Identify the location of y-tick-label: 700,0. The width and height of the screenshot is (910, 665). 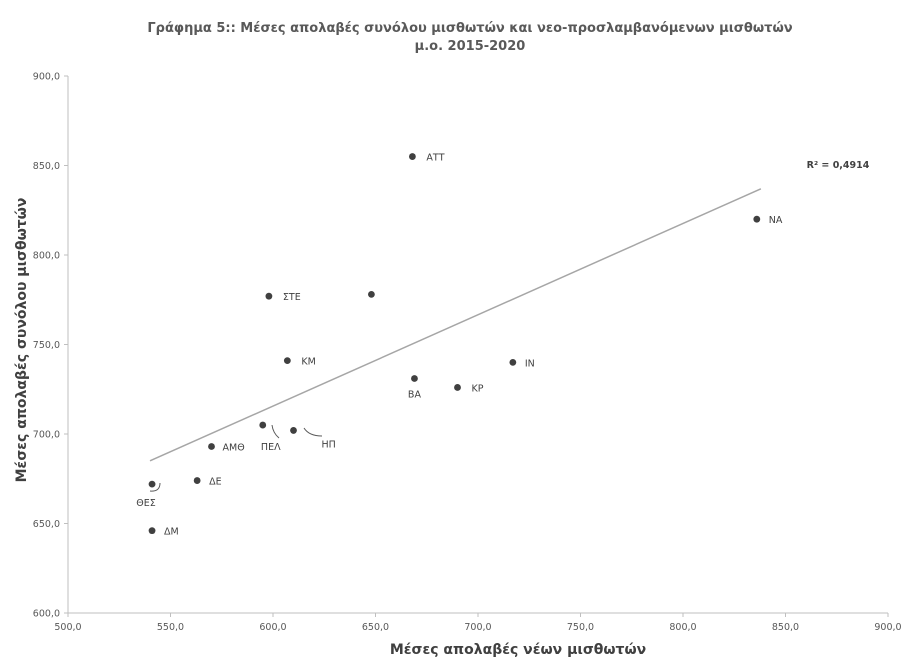
(46, 435).